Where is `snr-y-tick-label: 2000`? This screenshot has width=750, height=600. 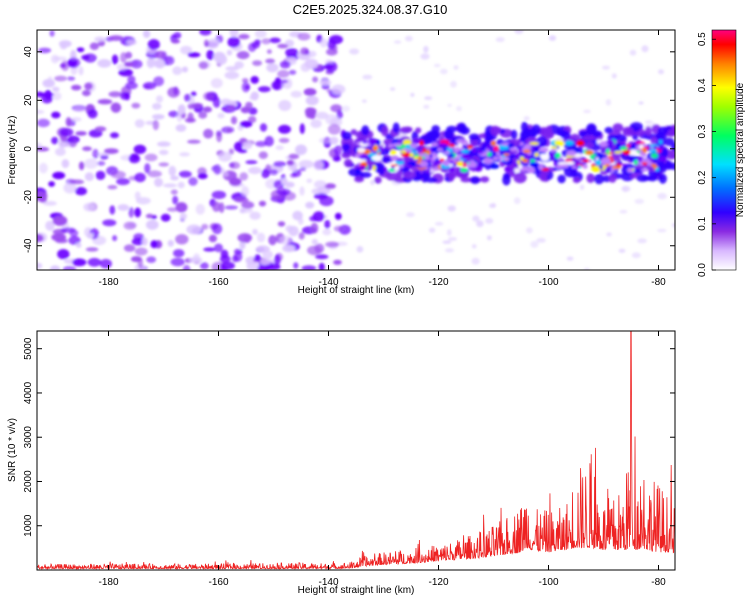 snr-y-tick-label: 2000 is located at coordinates (28, 481).